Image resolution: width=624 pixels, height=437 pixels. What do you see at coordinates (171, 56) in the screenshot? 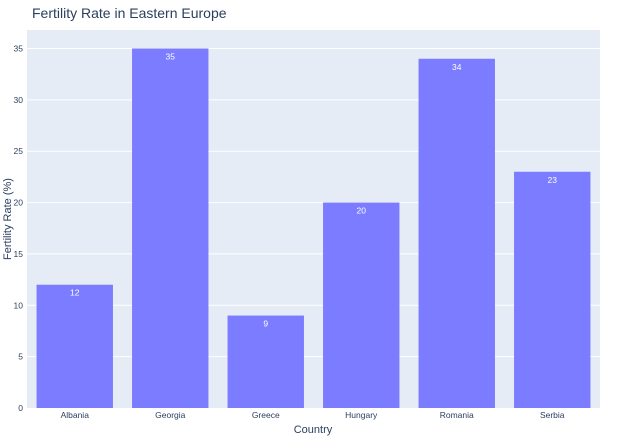
I see `data-label: 35` at bounding box center [171, 56].